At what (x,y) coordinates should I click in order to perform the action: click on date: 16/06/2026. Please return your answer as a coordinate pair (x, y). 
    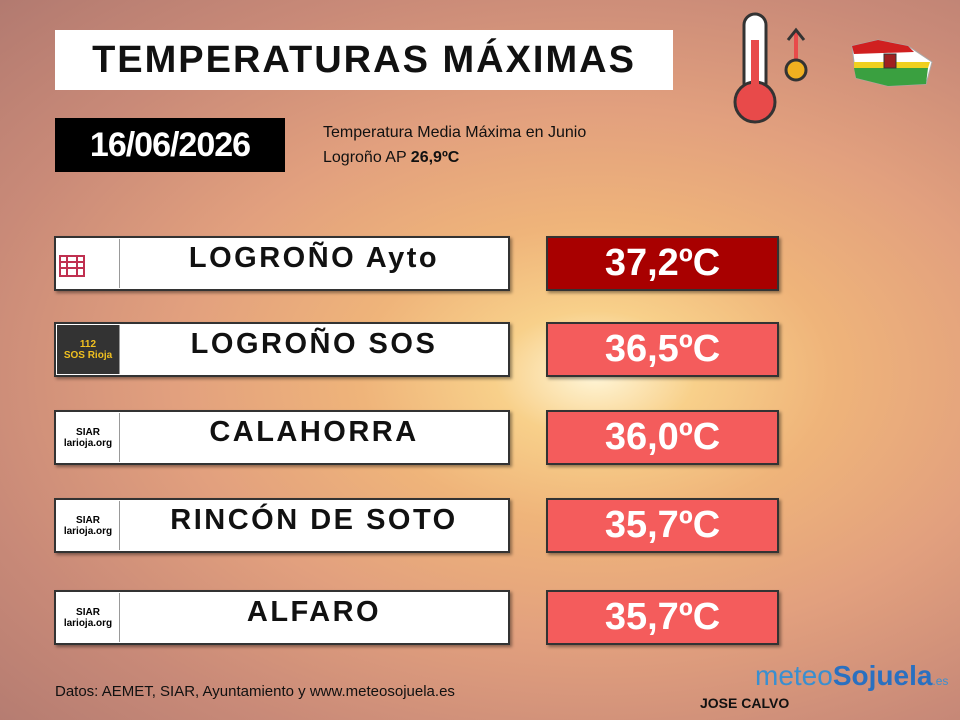
    Looking at the image, I should click on (170, 145).